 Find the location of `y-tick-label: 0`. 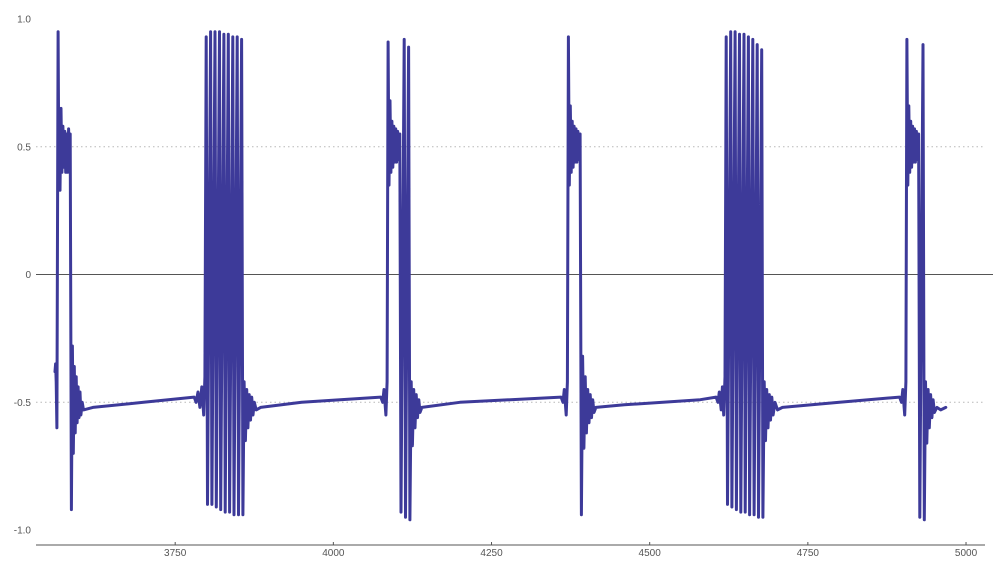

y-tick-label: 0 is located at coordinates (28, 275).